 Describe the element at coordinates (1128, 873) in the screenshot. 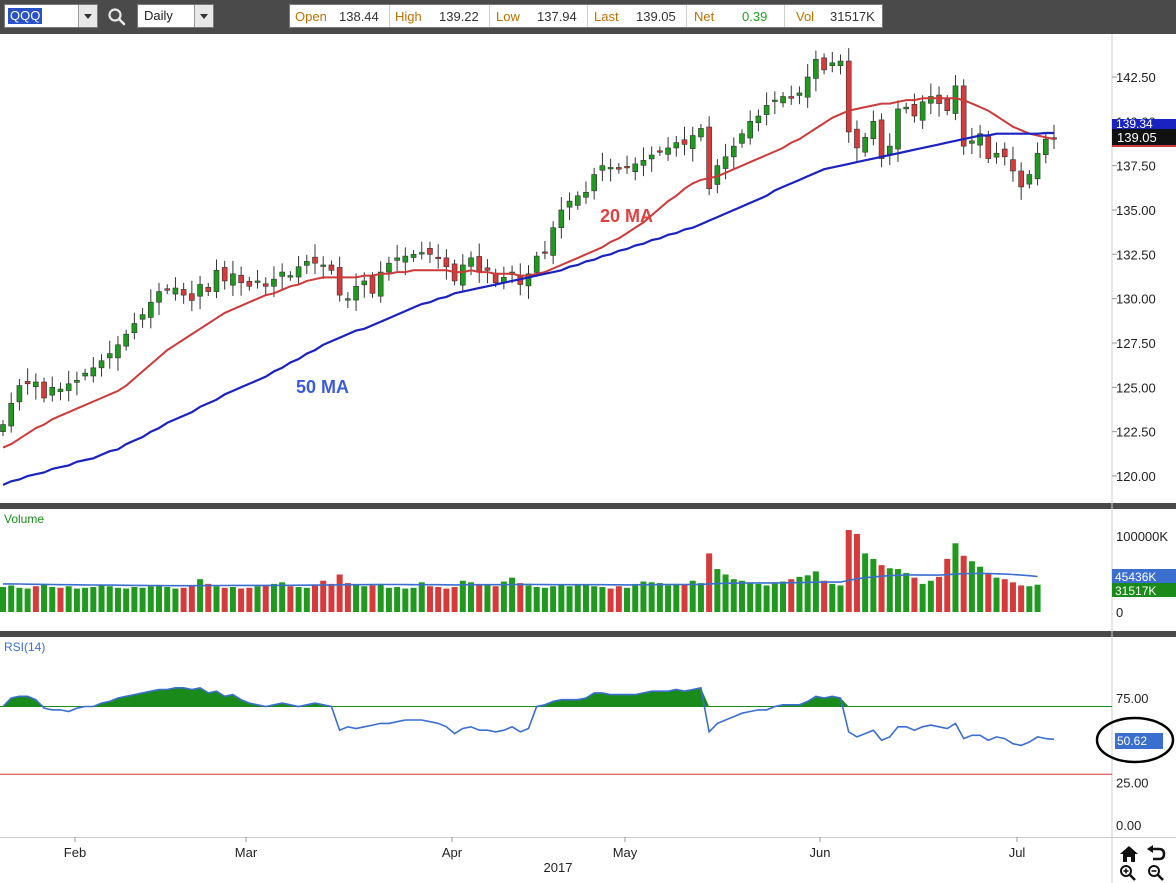

I see `zoom-in-icon` at that location.